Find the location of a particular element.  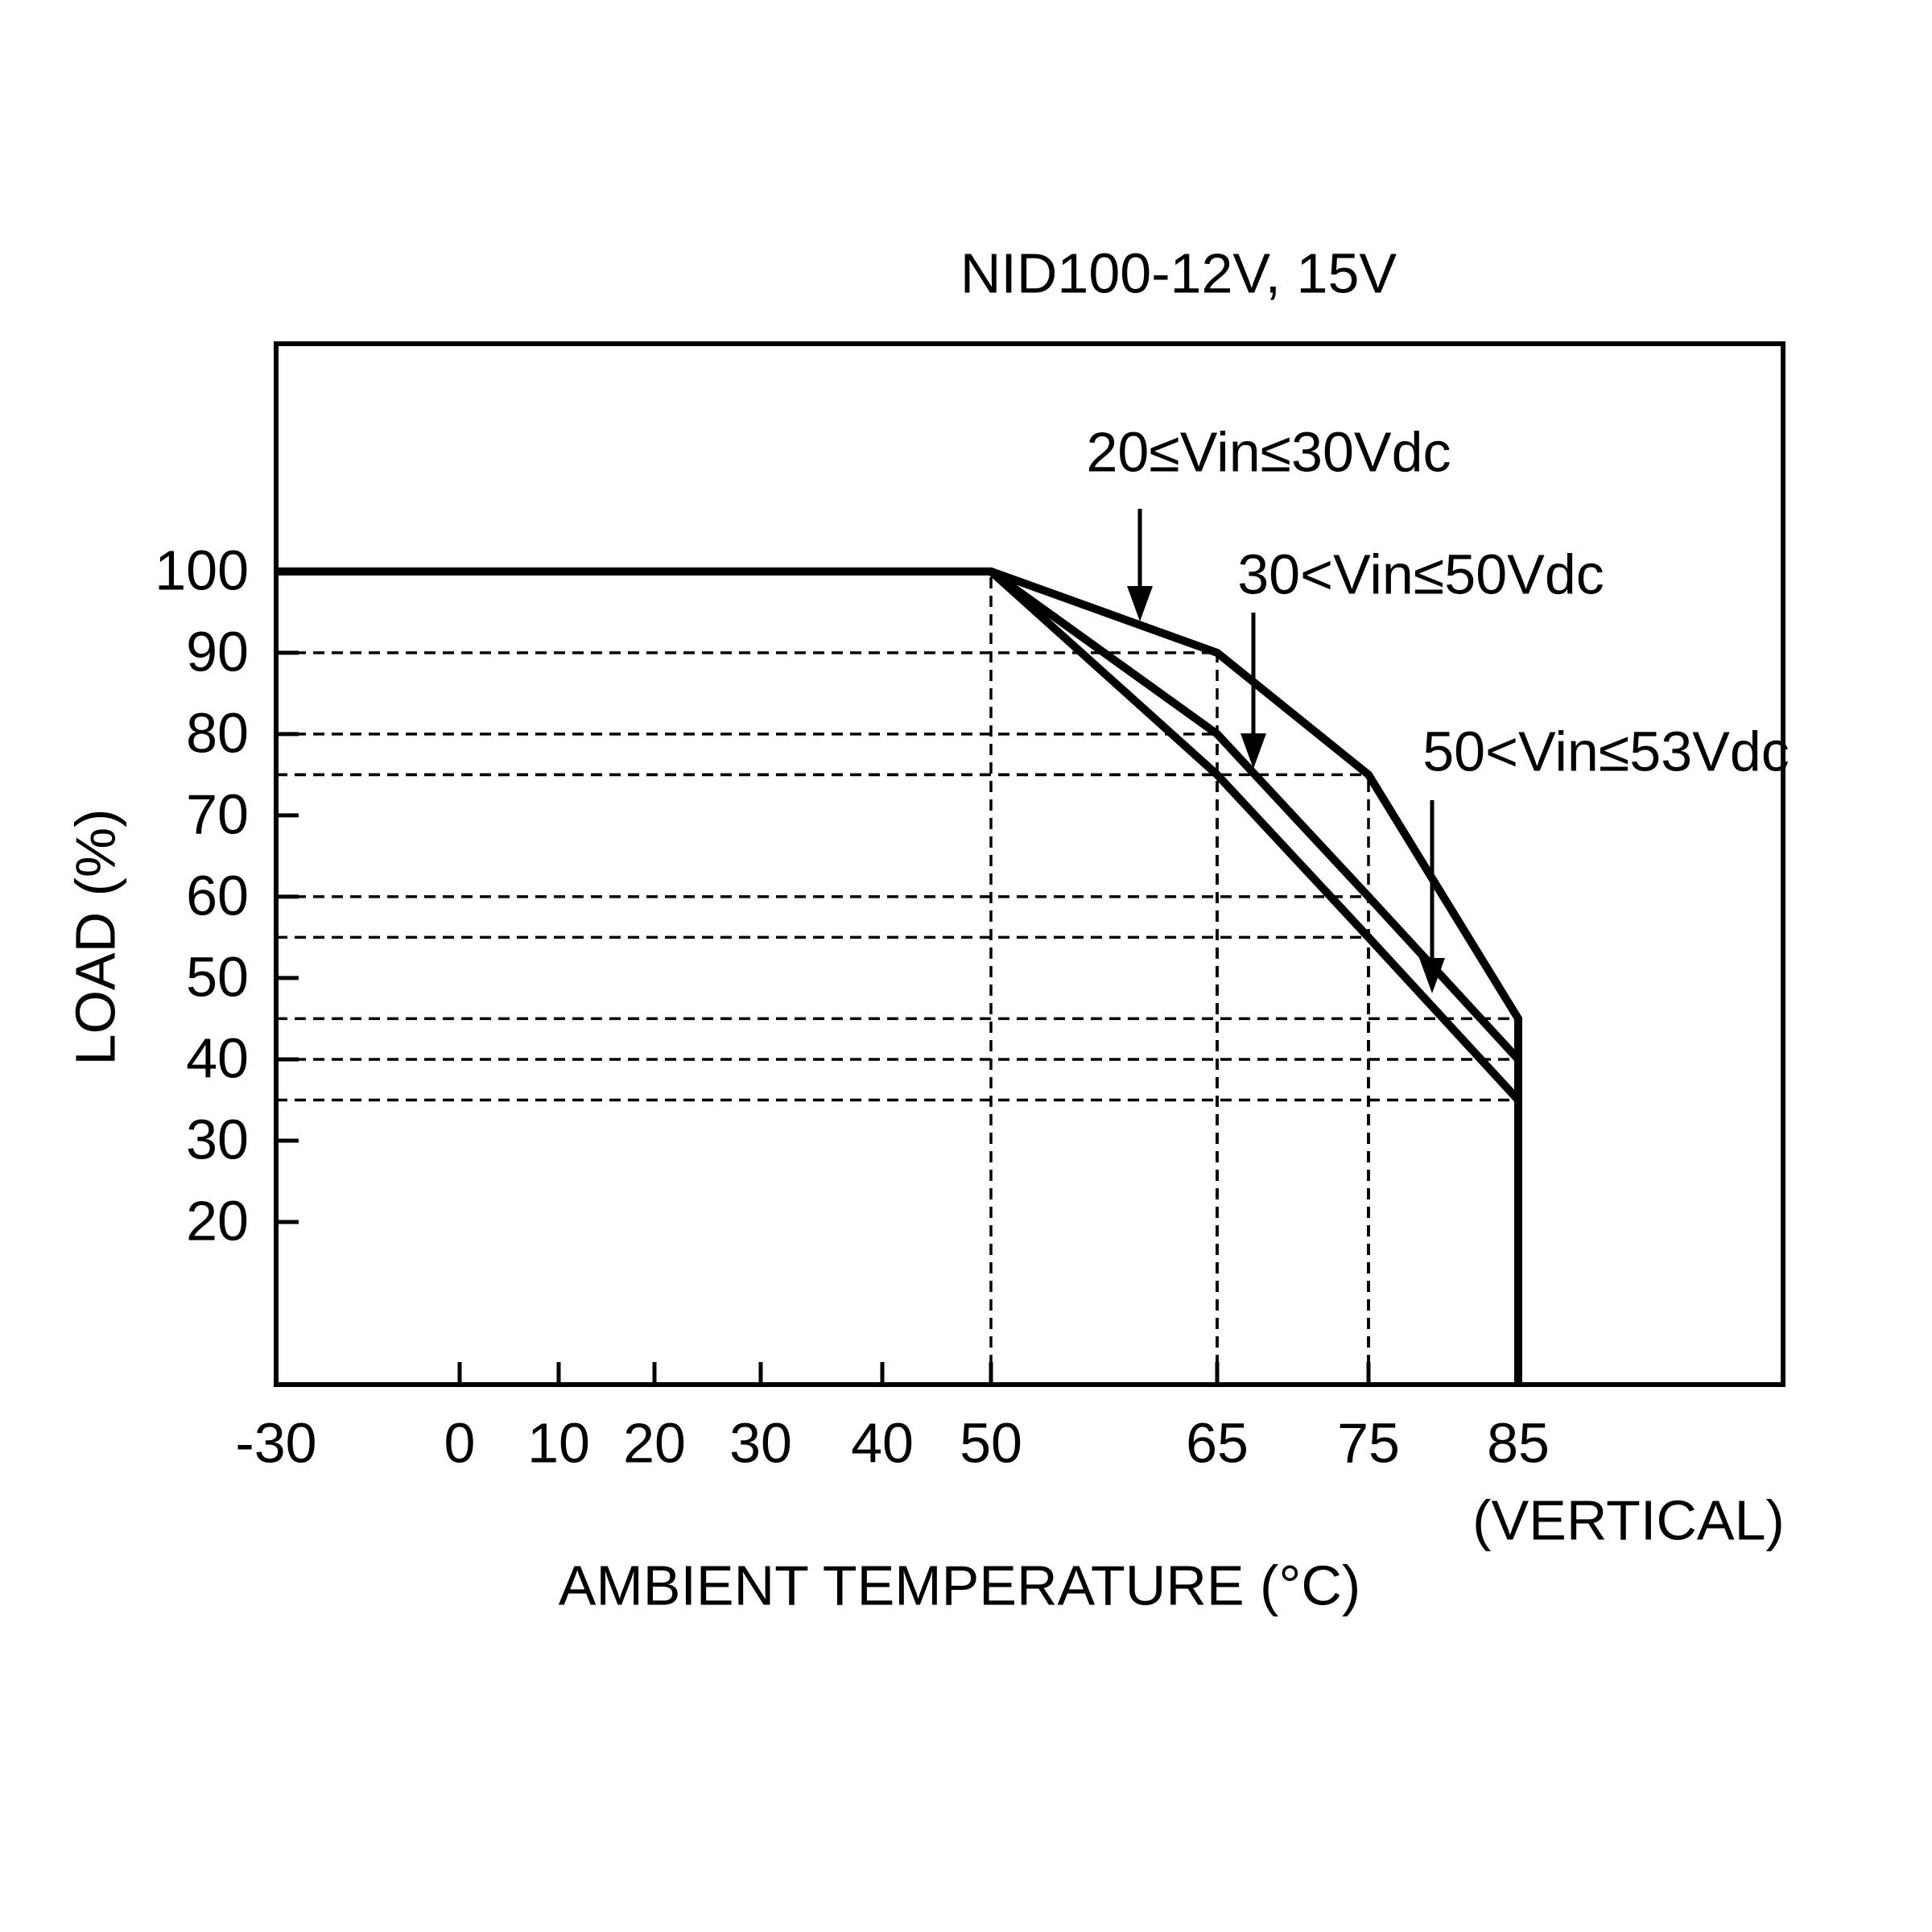

series-label: 30<Vin≤50Vdc is located at coordinates (1420, 574).